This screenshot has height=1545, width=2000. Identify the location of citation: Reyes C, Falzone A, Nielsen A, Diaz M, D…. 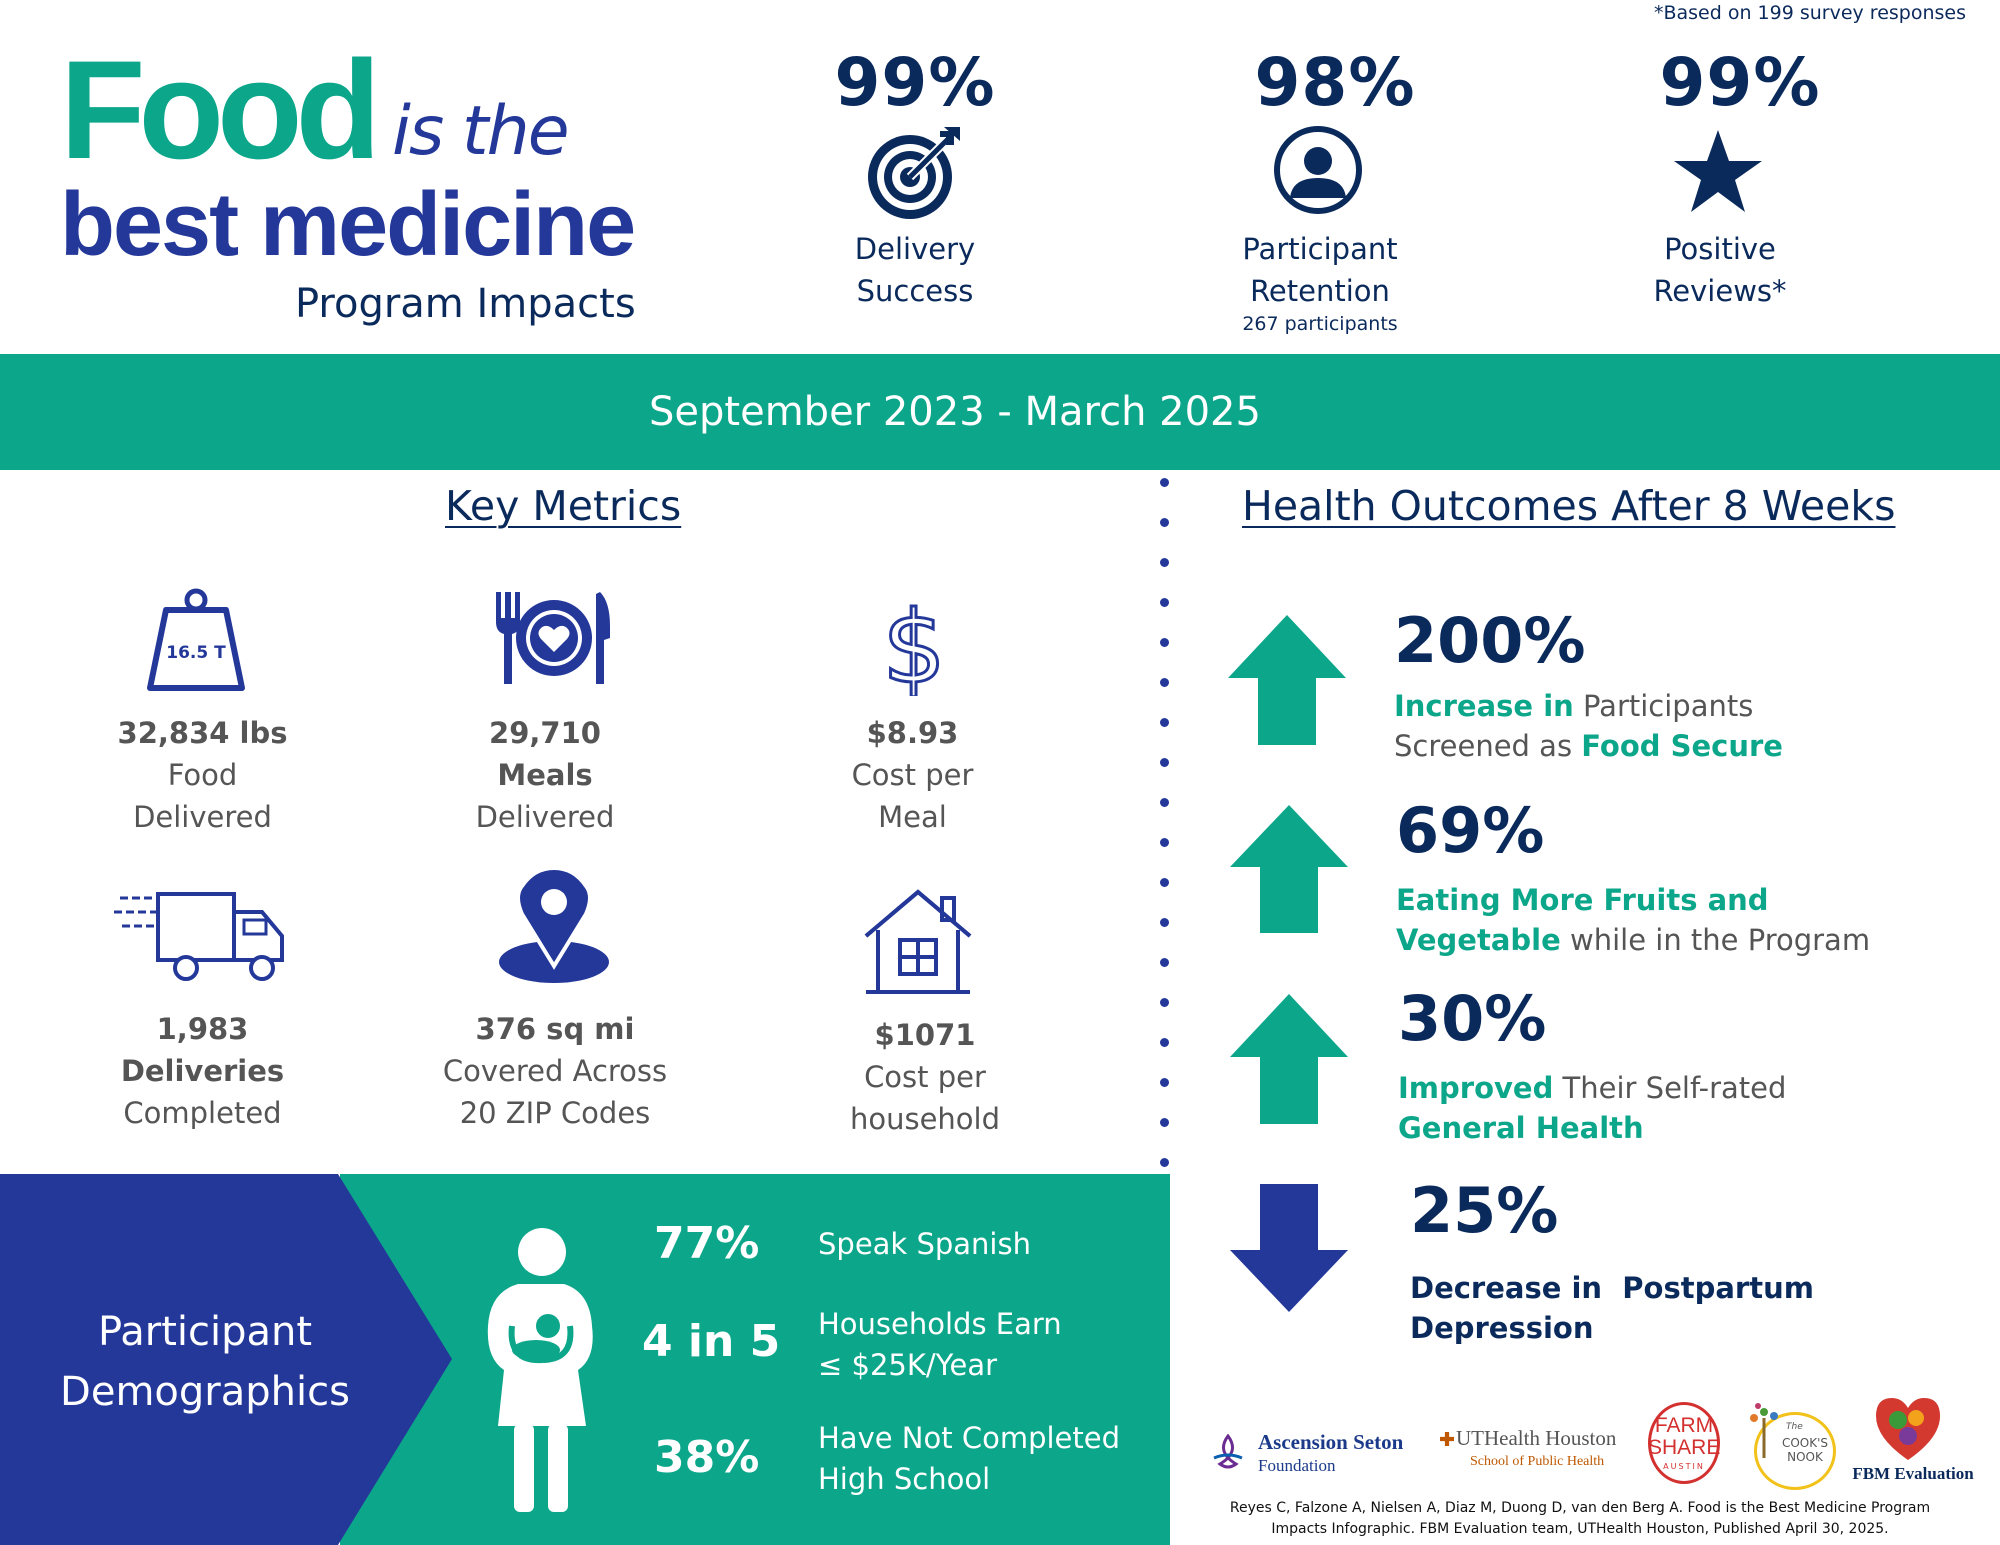
(1580, 1518).